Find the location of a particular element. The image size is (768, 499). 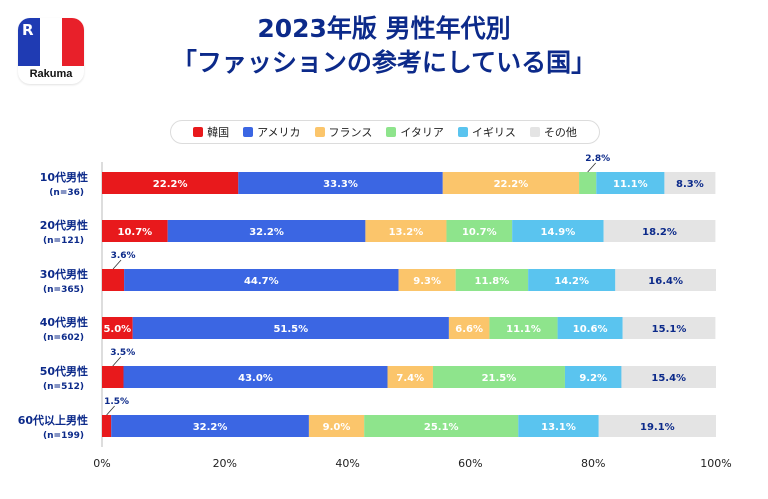

category-label: 30代男性 is located at coordinates (64, 274).